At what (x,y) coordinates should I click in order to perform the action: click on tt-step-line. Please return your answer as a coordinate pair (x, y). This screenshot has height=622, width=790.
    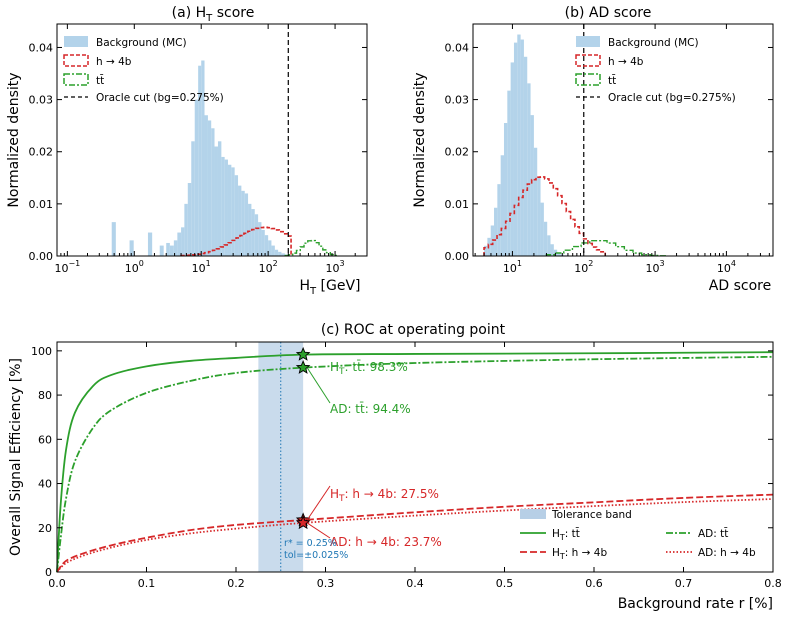
    Looking at the image, I should click on (606, 248).